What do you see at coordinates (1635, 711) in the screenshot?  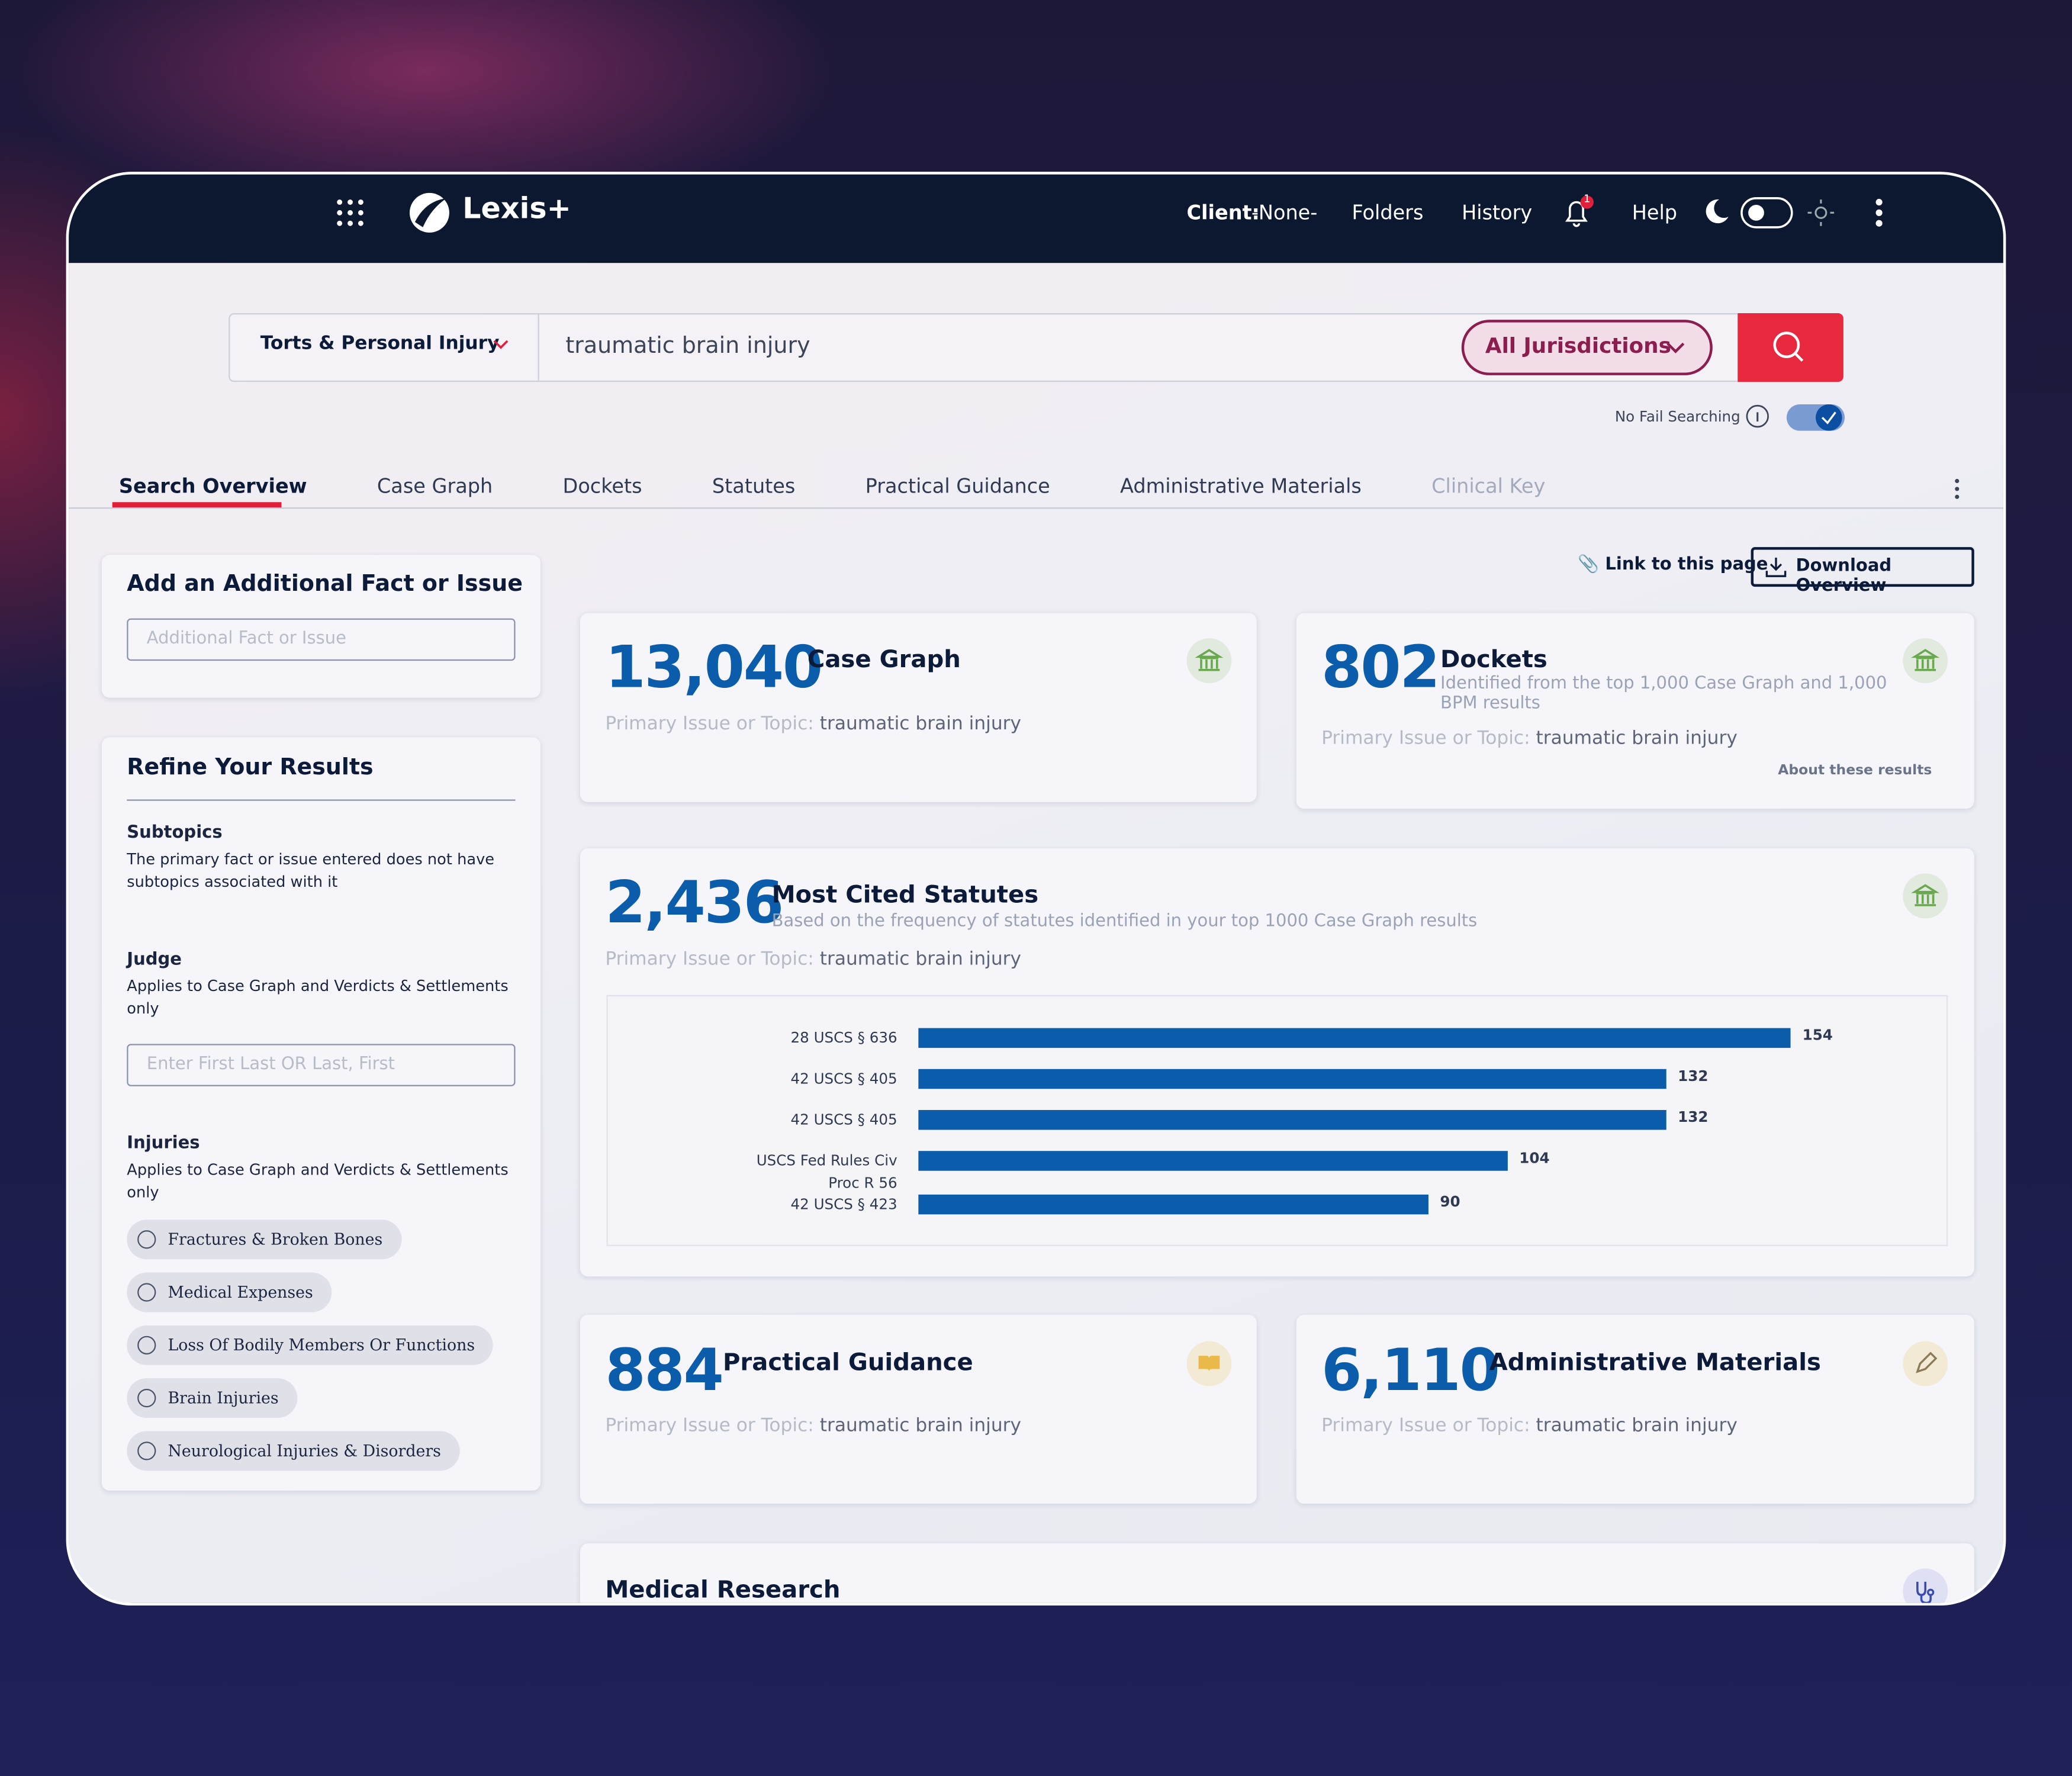 I see `dockets-card` at bounding box center [1635, 711].